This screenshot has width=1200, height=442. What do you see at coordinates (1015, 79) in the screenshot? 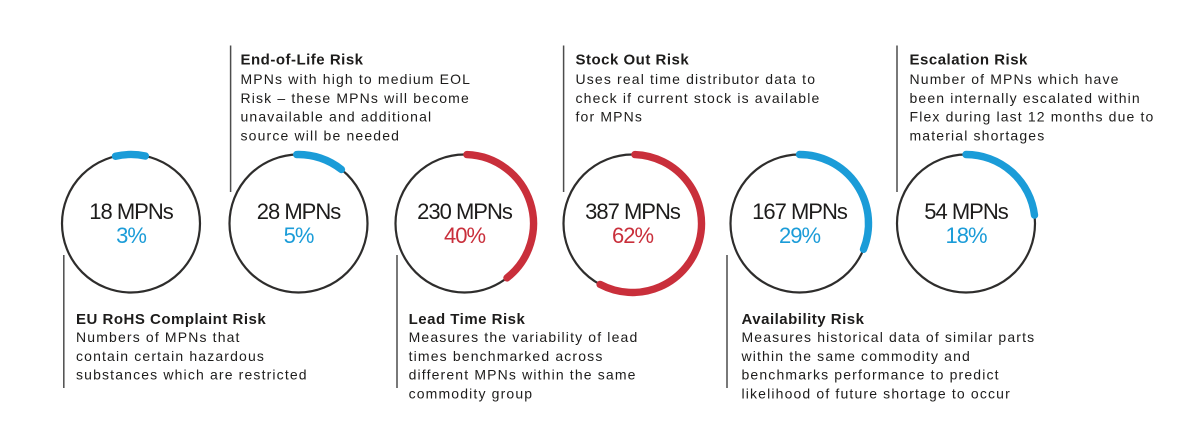
I see `svg-text: Number of MPNs which have` at bounding box center [1015, 79].